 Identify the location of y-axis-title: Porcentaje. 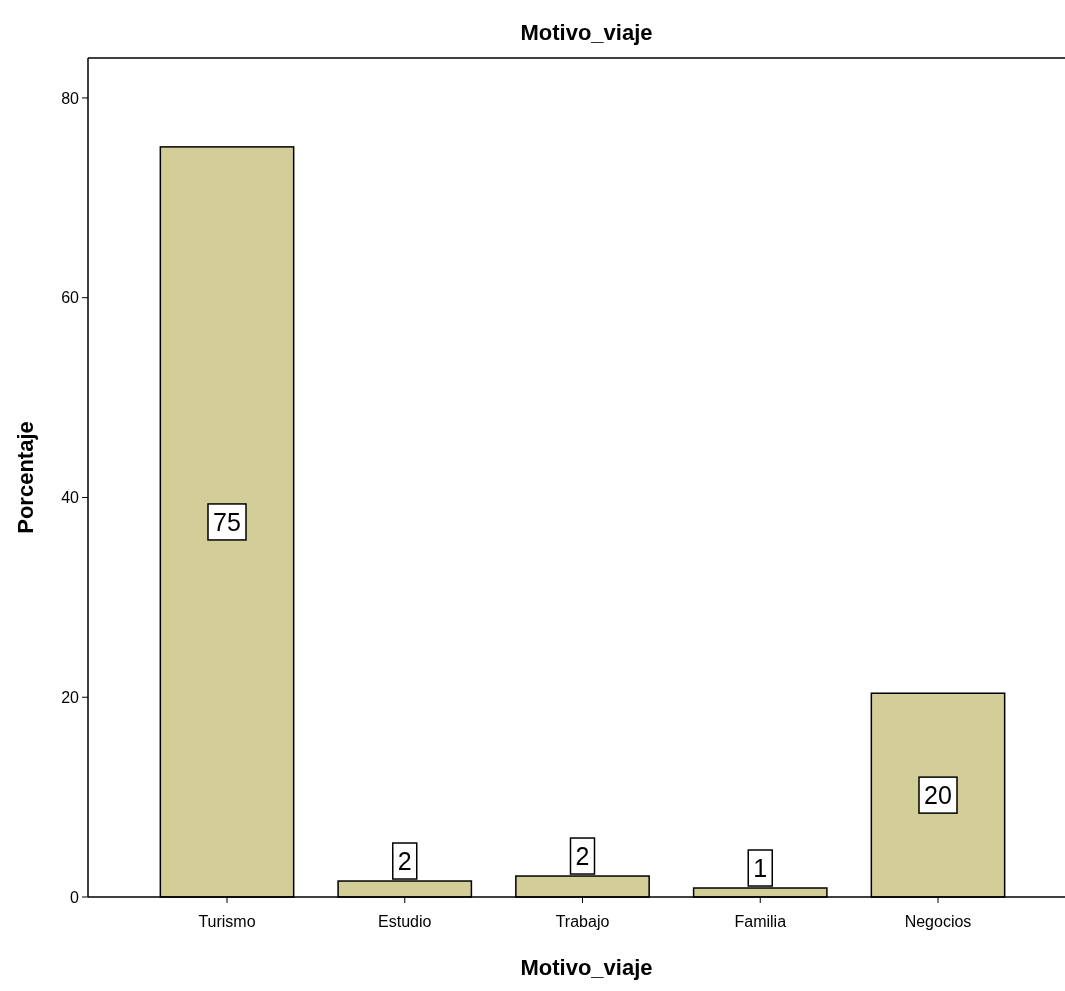
(25, 477).